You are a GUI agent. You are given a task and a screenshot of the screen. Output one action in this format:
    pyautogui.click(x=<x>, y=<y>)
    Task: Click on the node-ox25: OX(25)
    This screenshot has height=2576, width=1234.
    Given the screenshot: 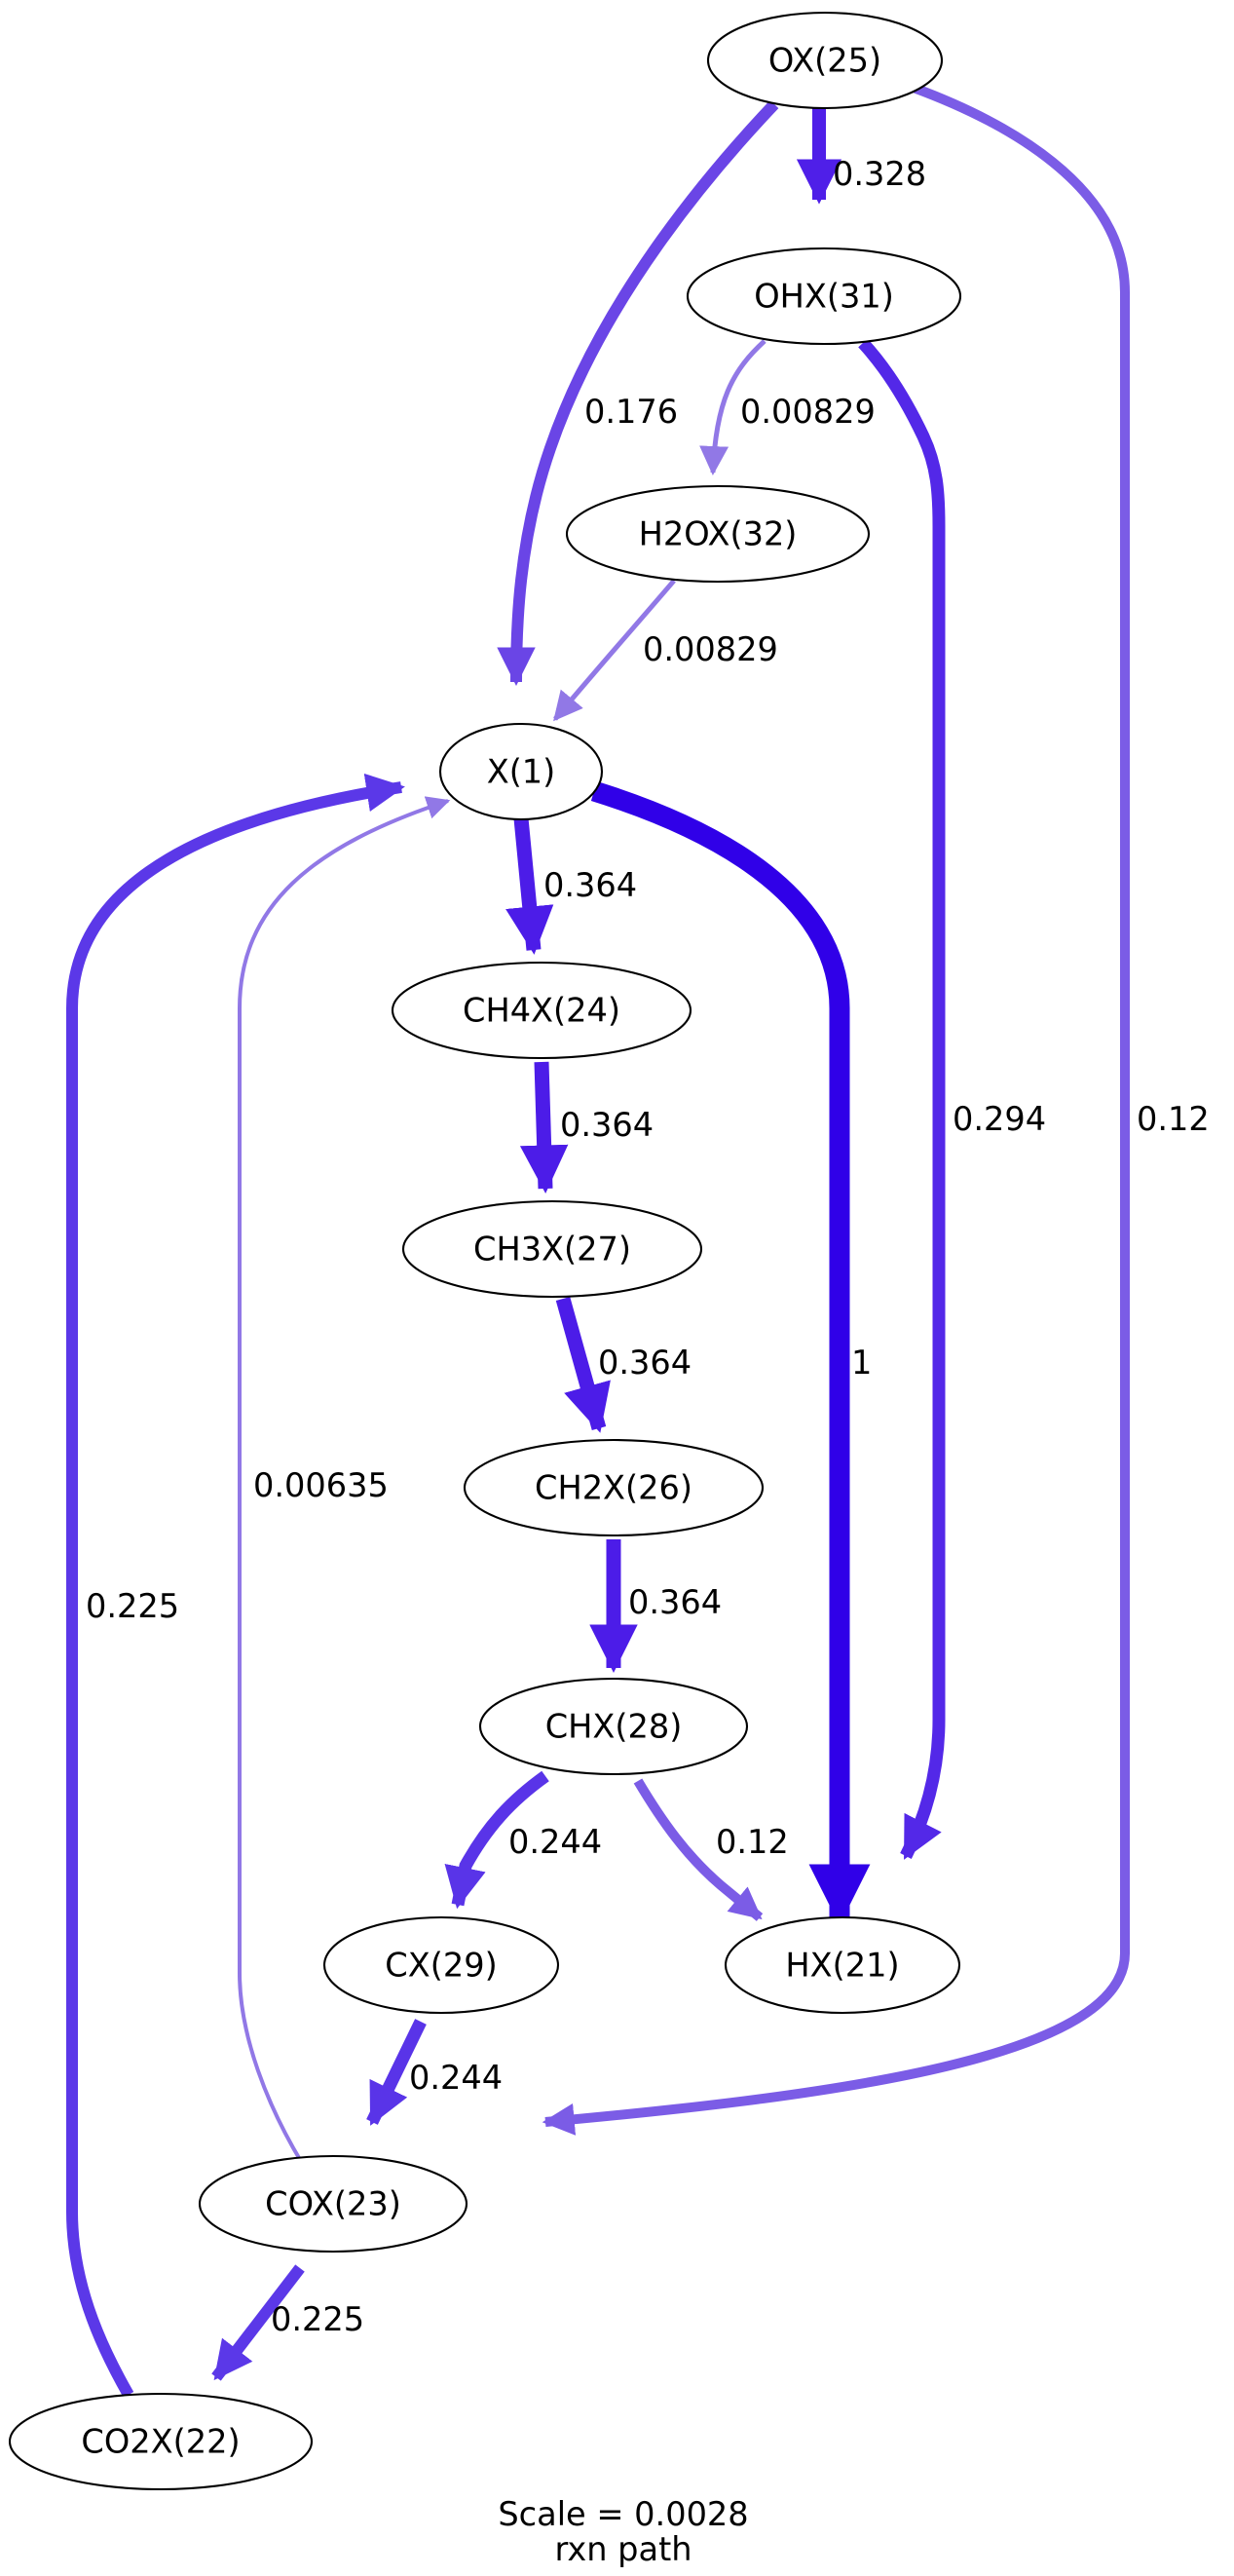 What is the action you would take?
    pyautogui.click(x=825, y=60)
    